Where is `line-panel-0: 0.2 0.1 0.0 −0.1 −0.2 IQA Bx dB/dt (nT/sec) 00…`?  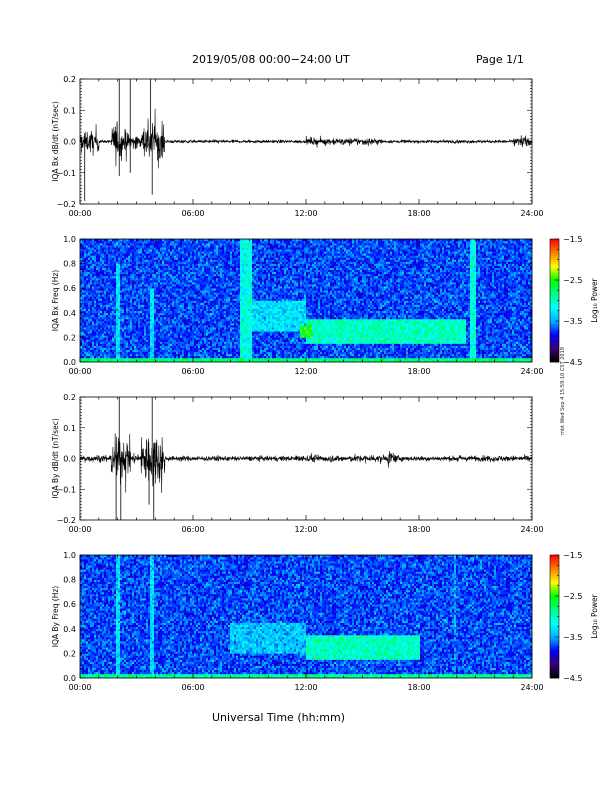 line-panel-0: 0.2 0.1 0.0 −0.1 −0.2 IQA Bx dB/dt (nT/sec) 00… is located at coordinates (297, 146).